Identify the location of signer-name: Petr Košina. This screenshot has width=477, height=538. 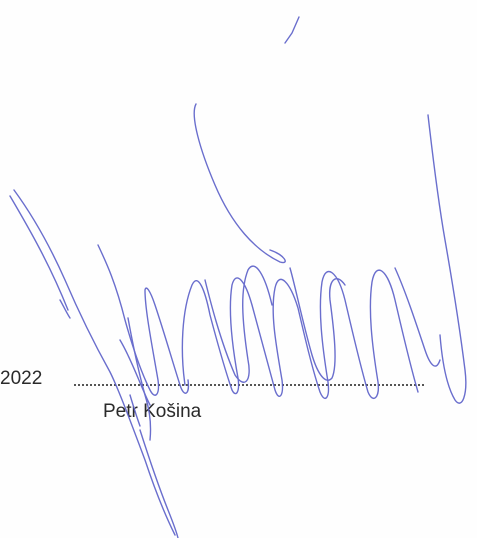
(152, 411).